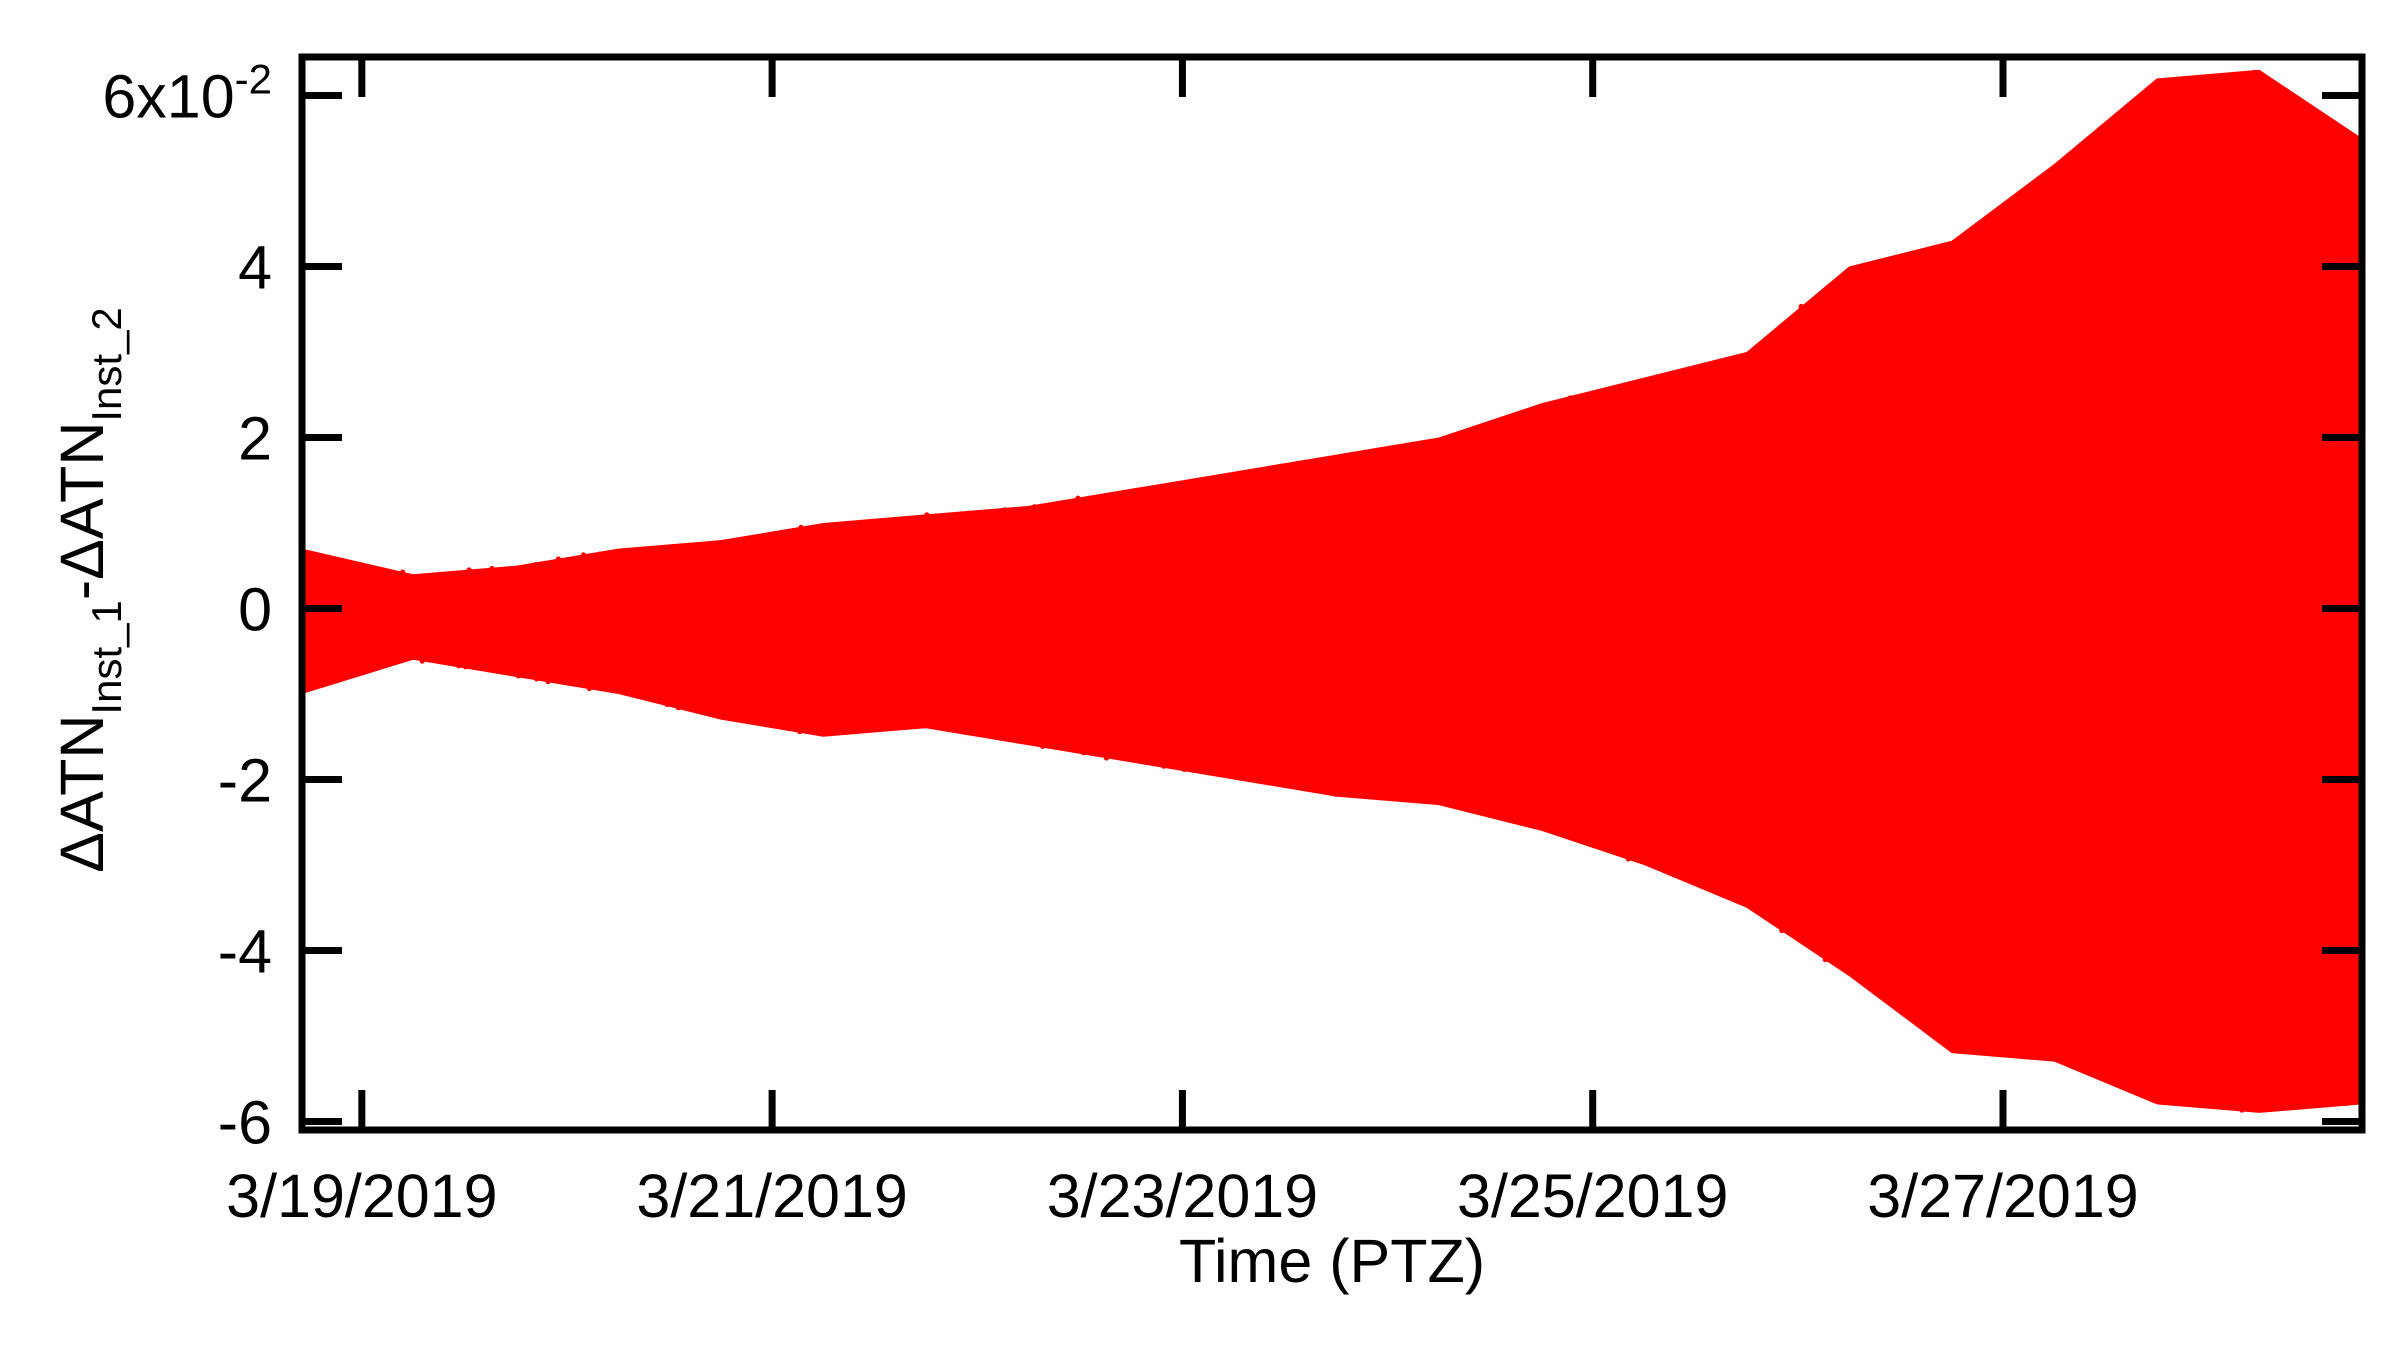 Image resolution: width=2384 pixels, height=1359 pixels. I want to click on x-tick-label: 3/21/2019, so click(771, 1196).